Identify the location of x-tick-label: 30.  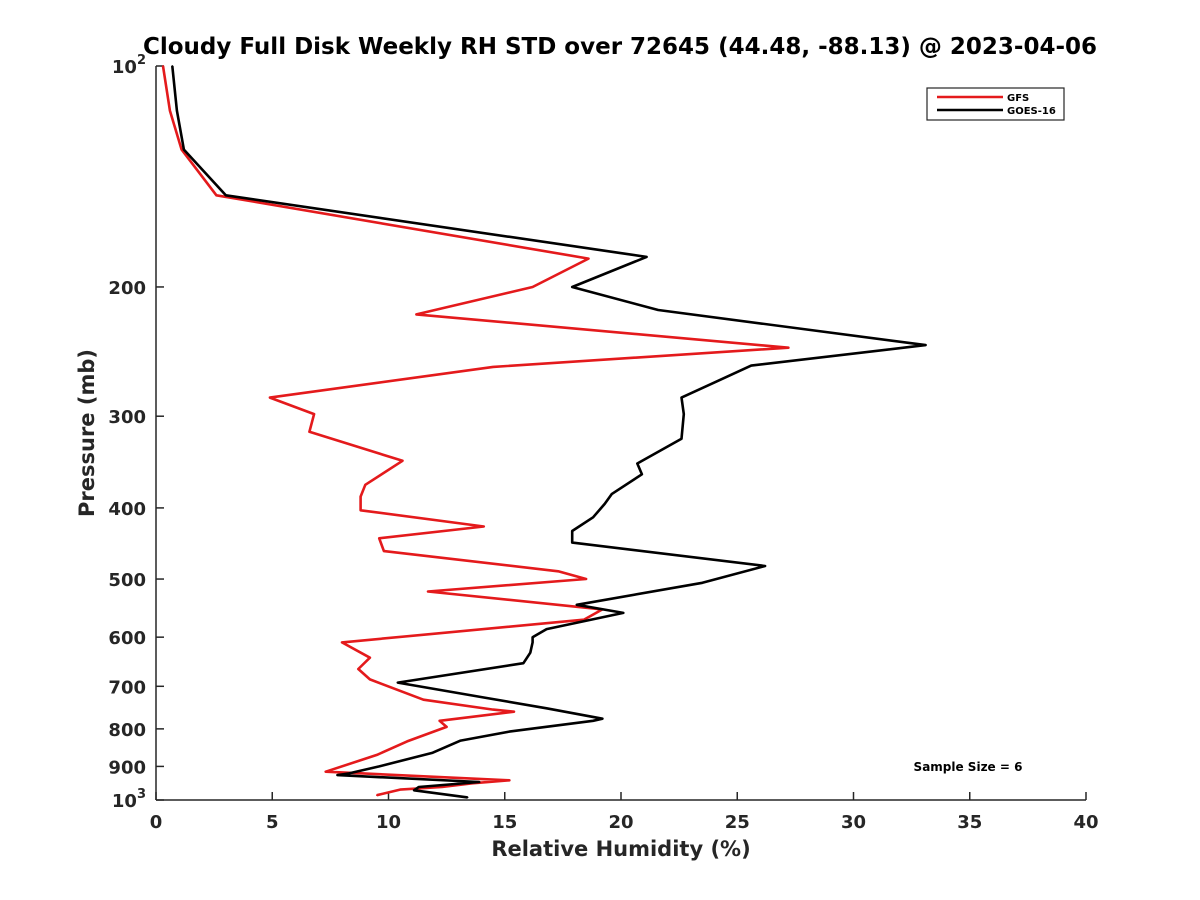
(853, 822).